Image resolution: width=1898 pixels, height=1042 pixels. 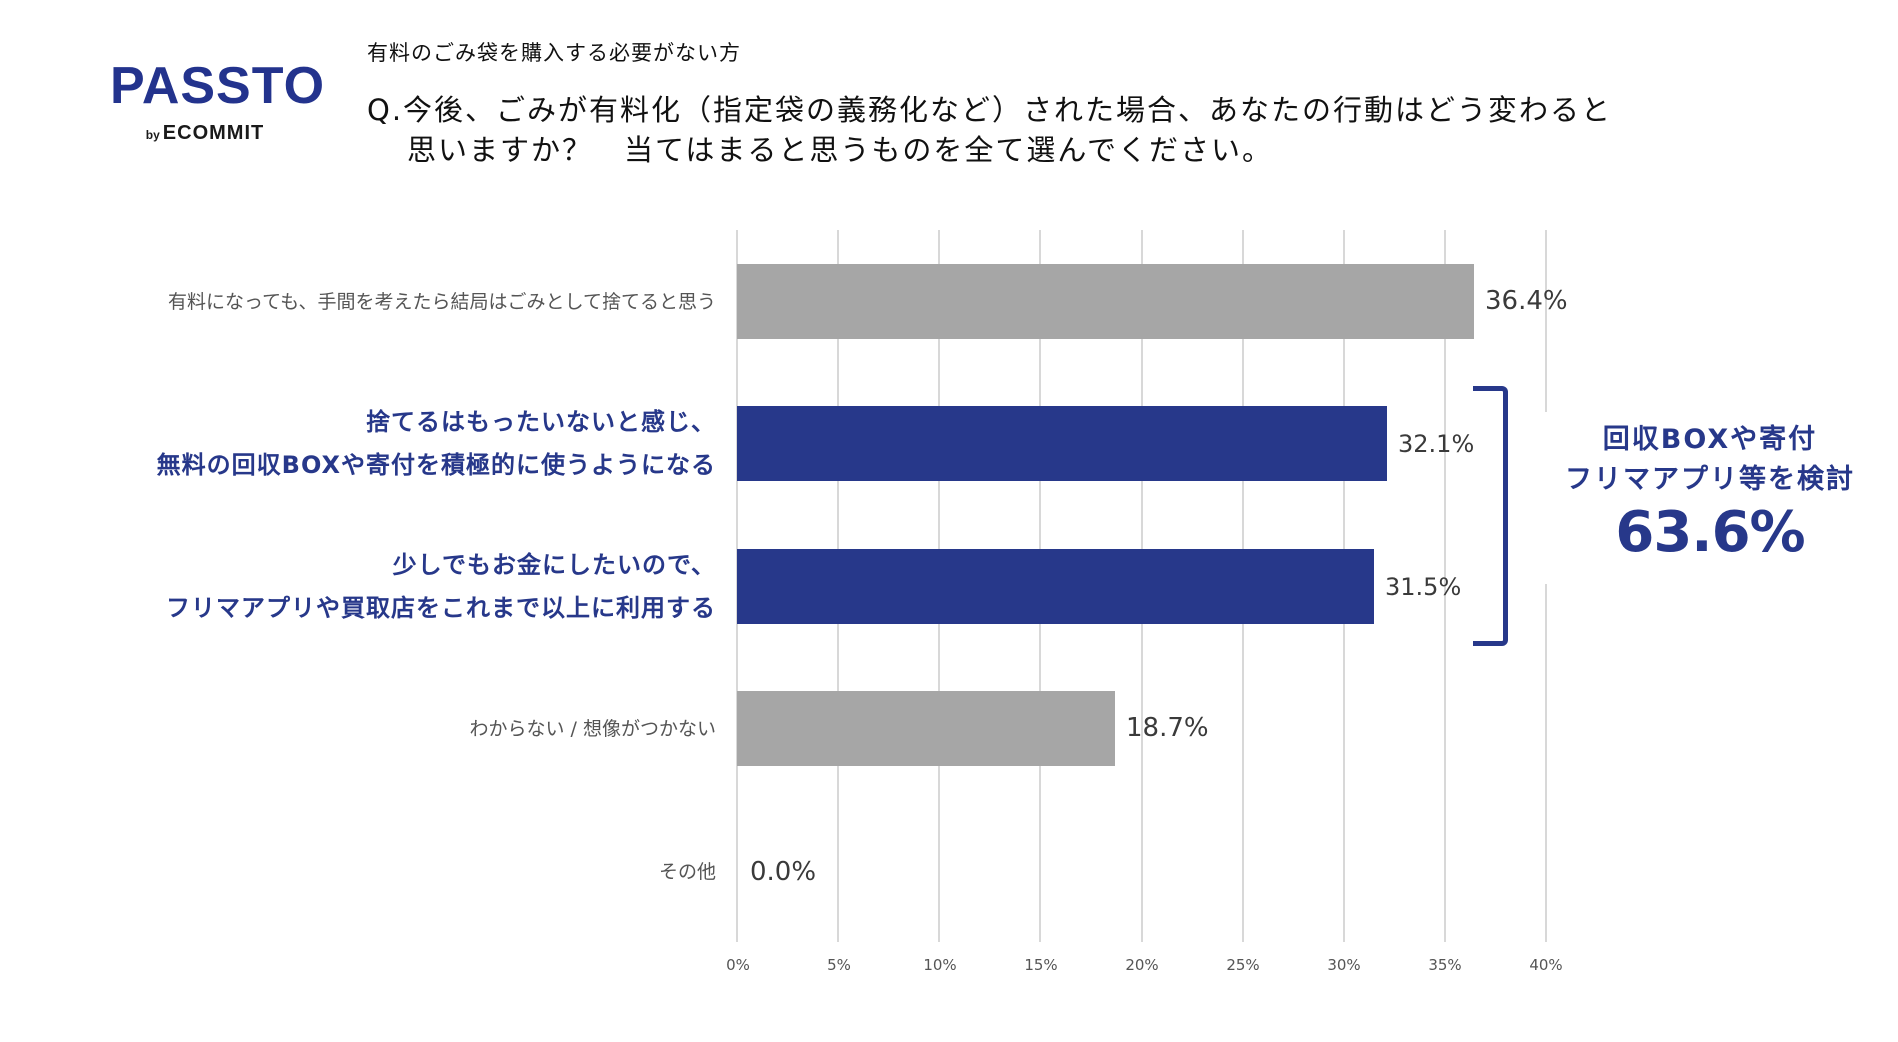 What do you see at coordinates (783, 872) in the screenshot?
I see `value-label: 0.0%` at bounding box center [783, 872].